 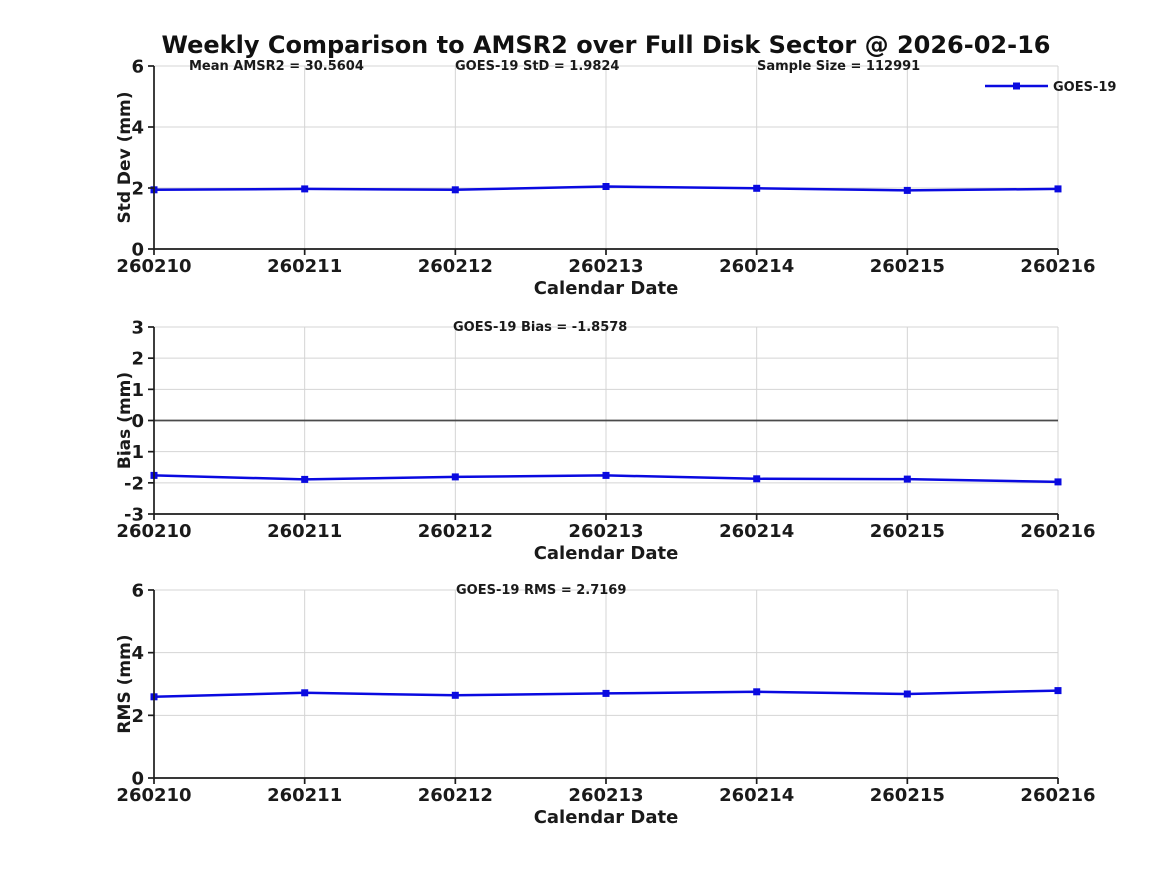 What do you see at coordinates (137, 390) in the screenshot?
I see `y-tick-label: 1` at bounding box center [137, 390].